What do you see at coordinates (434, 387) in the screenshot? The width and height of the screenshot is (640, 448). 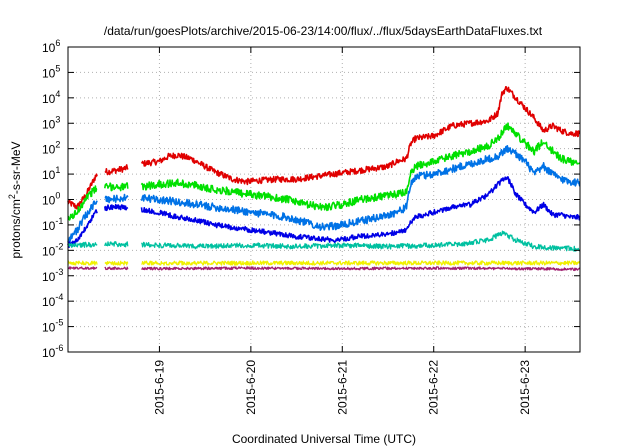 I see `x-tick-label: 2015-6-22` at bounding box center [434, 387].